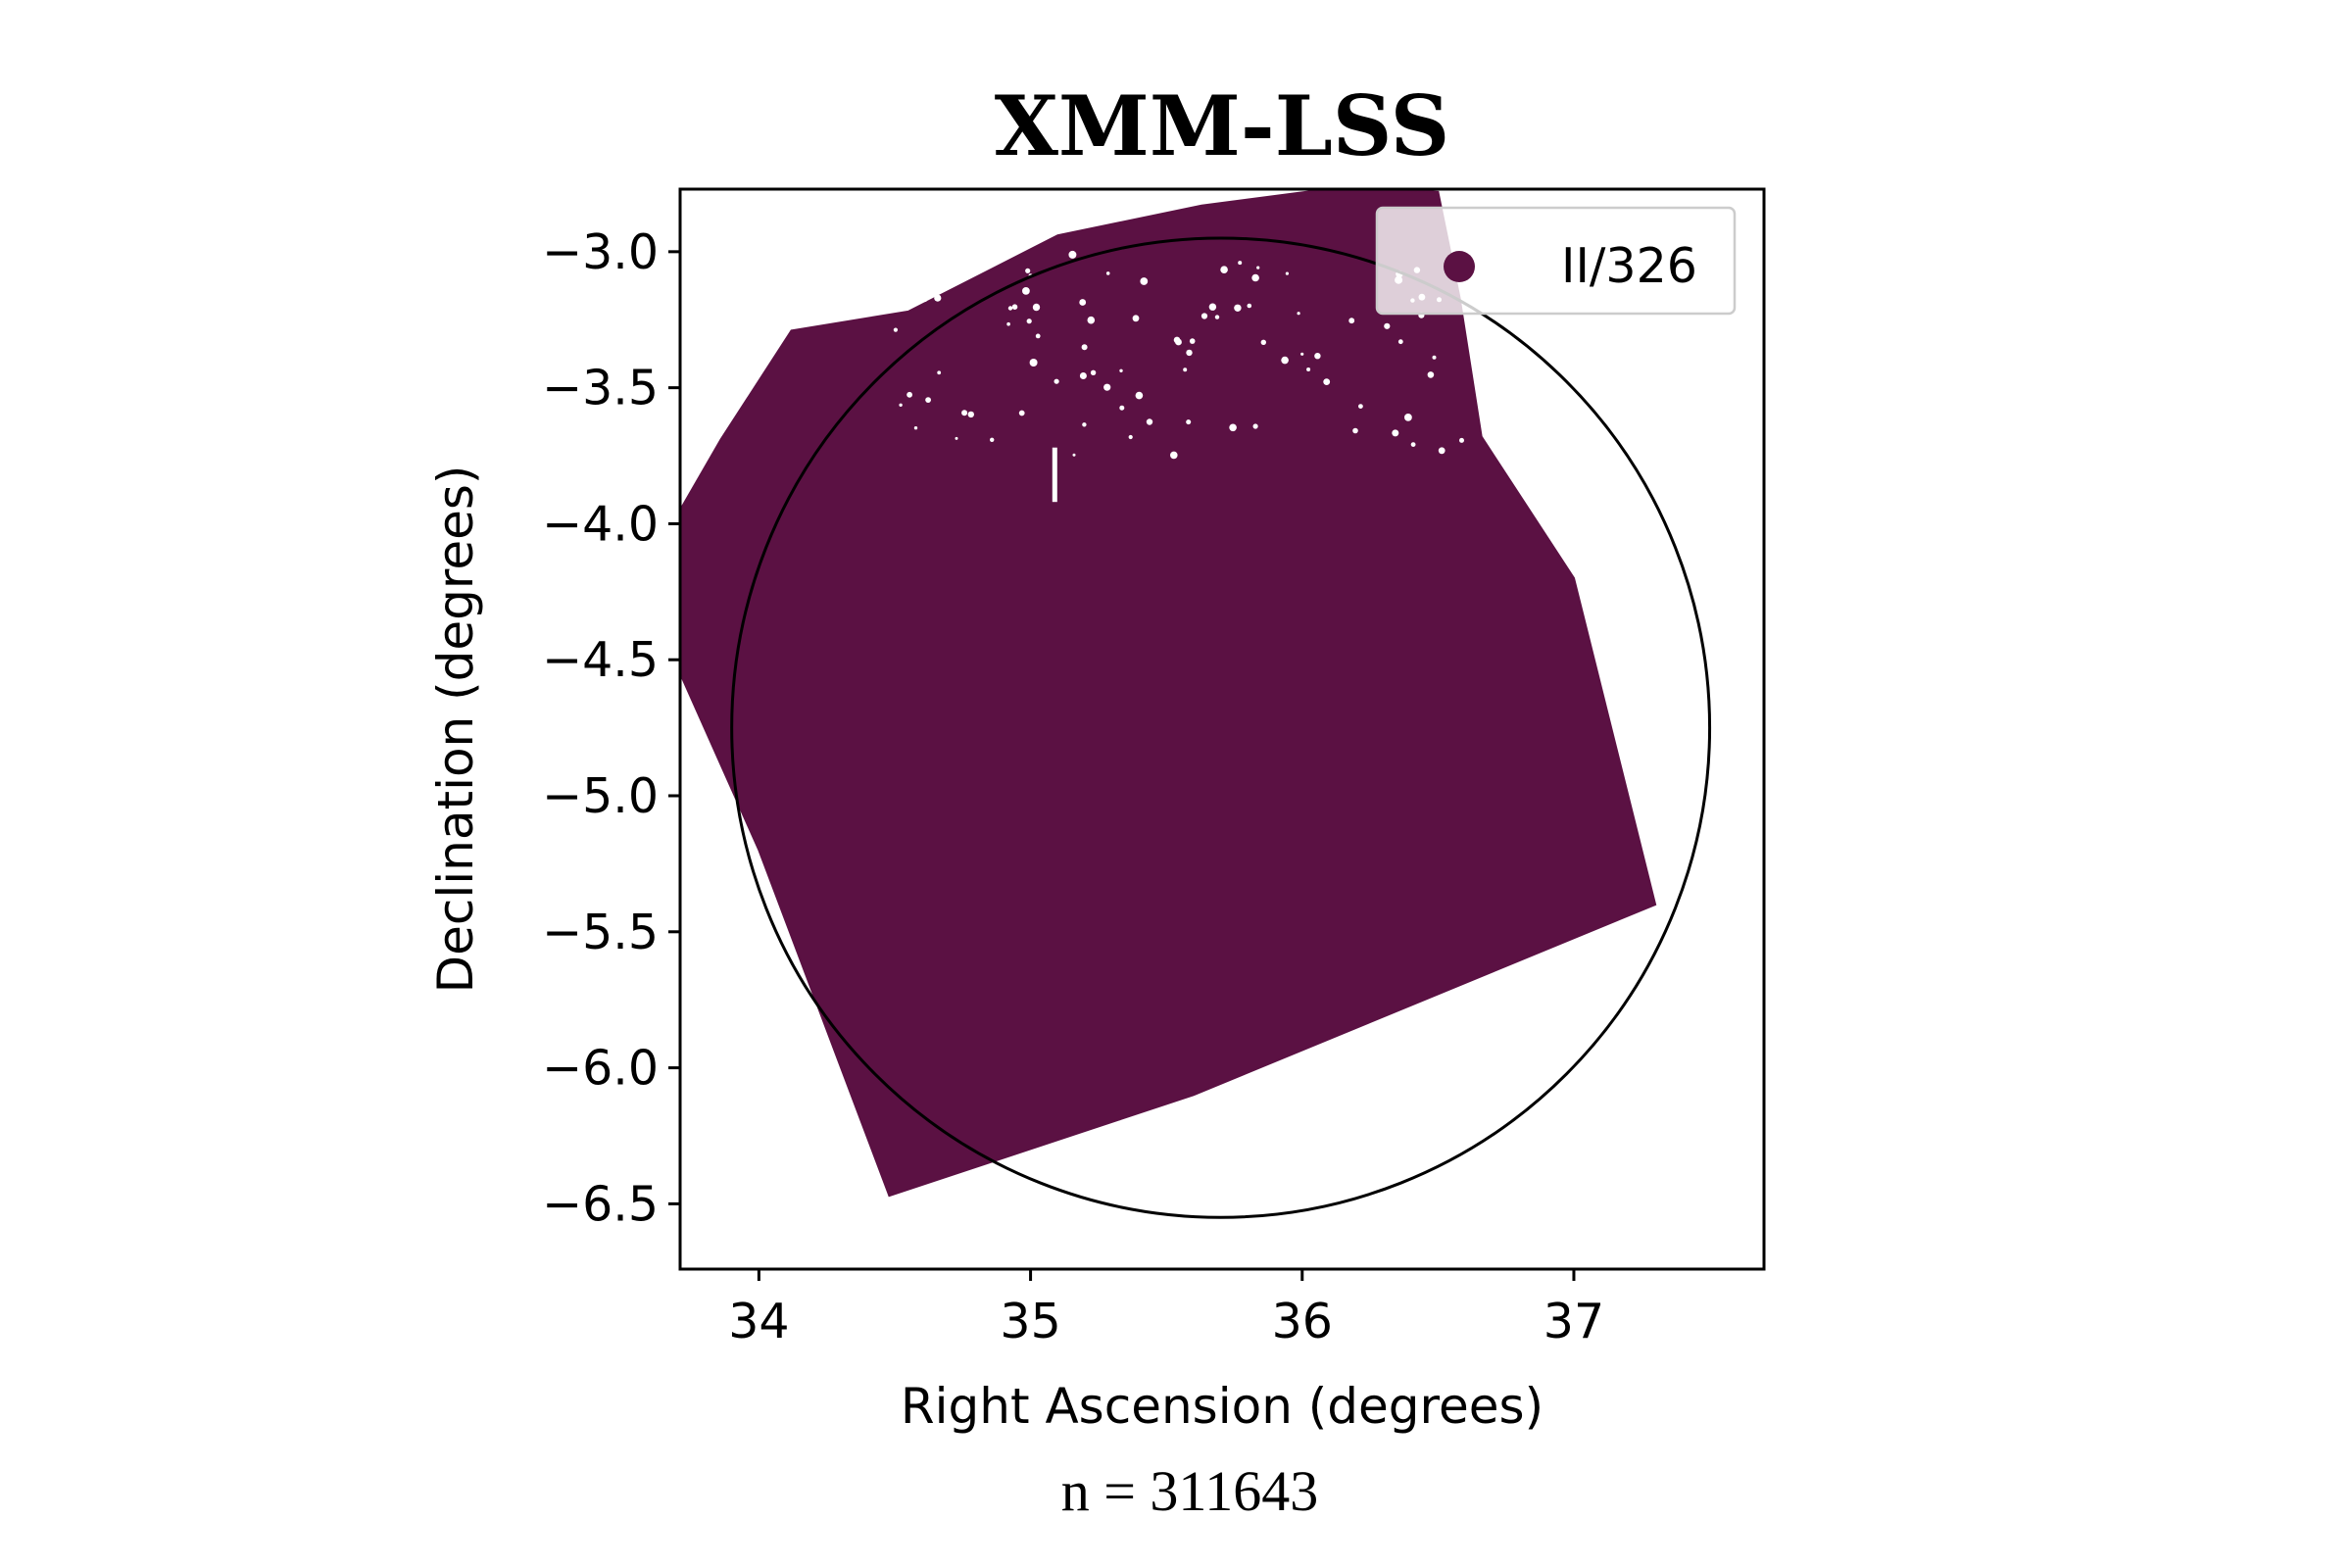 This screenshot has width=2352, height=1568. Describe the element at coordinates (1166, 1309) in the screenshot. I see `x-axis: 34 35 36 37` at that location.